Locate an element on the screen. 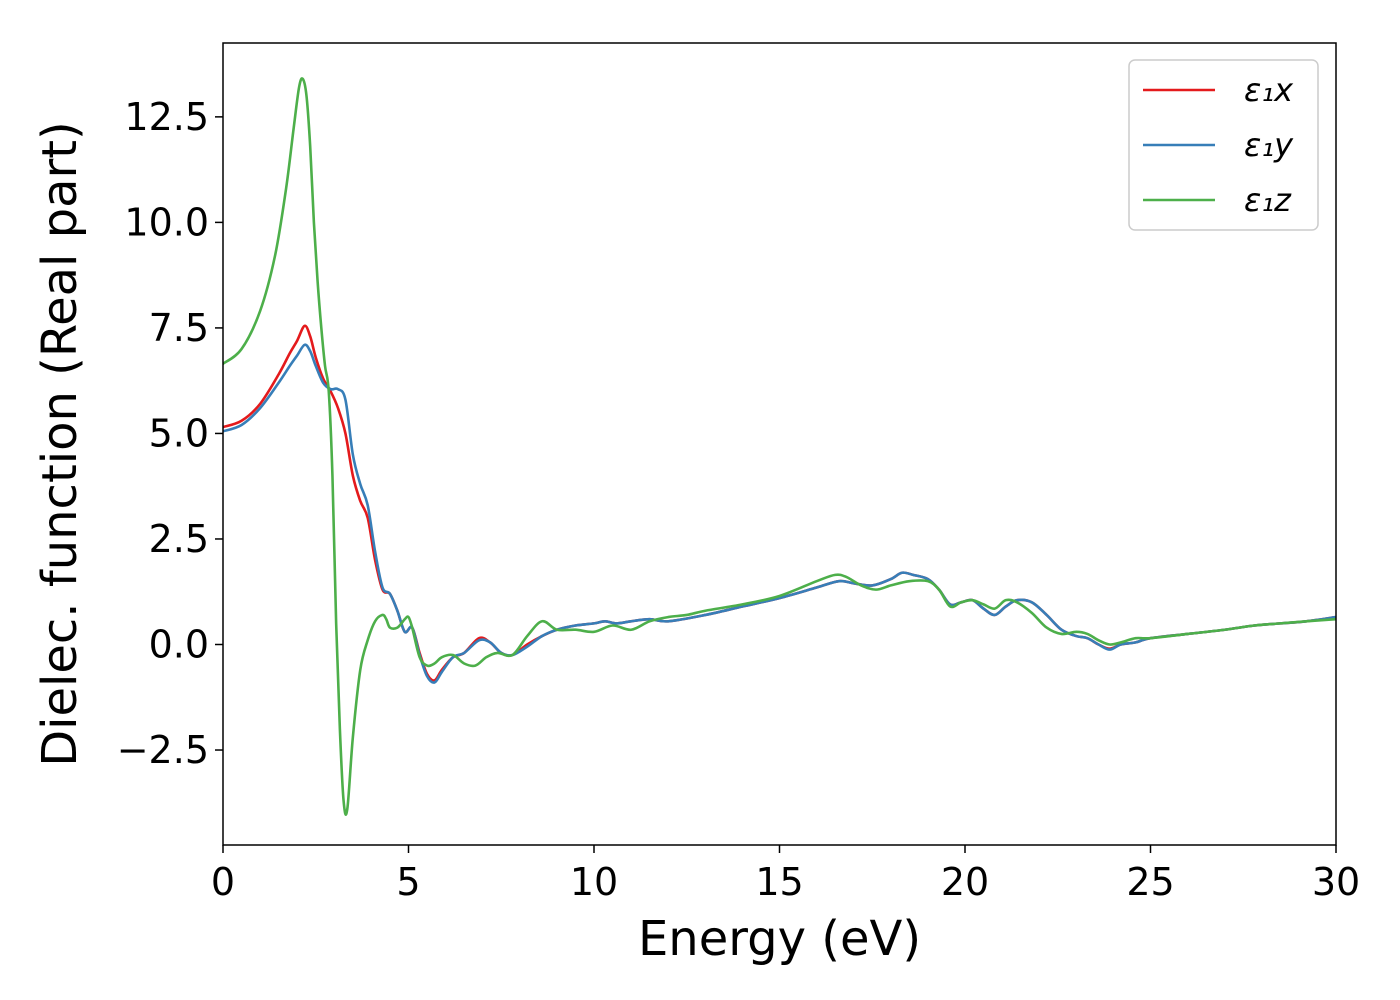 This screenshot has height=1000, width=1400. x-tick-label-6: 30 is located at coordinates (1336, 882).